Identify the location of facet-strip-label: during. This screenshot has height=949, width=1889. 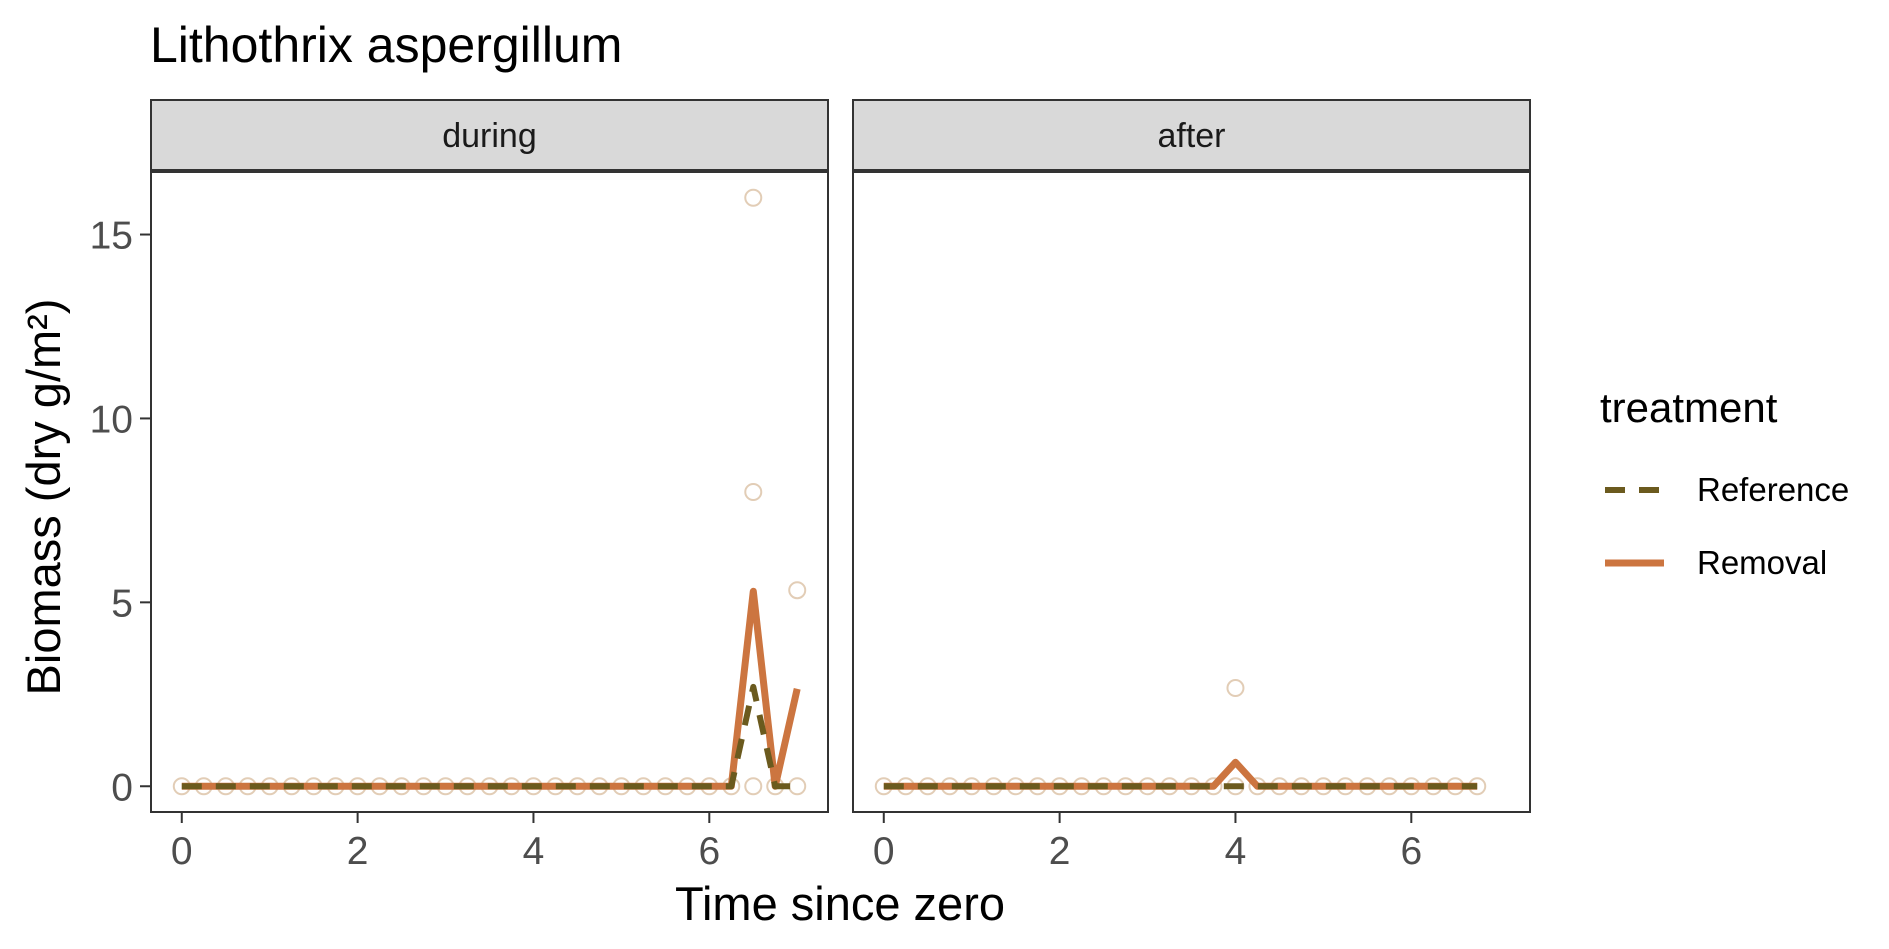
(489, 136).